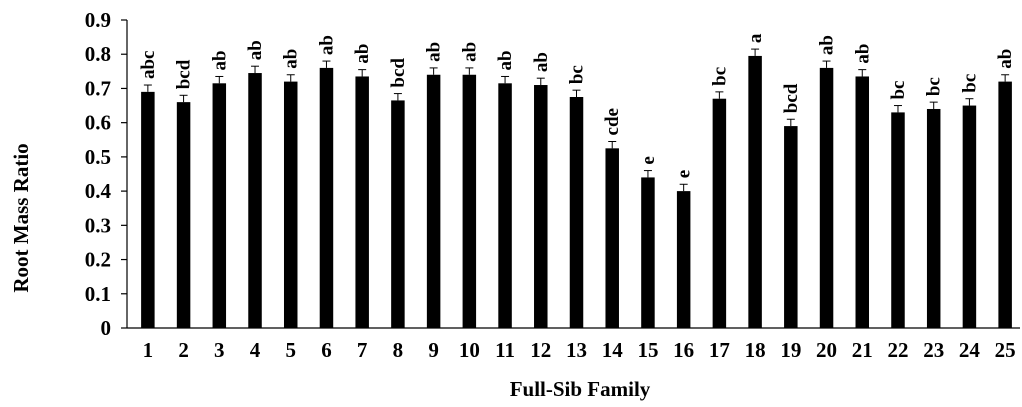 This screenshot has height=407, width=1022. I want to click on x-tick-label-5: 5, so click(290, 350).